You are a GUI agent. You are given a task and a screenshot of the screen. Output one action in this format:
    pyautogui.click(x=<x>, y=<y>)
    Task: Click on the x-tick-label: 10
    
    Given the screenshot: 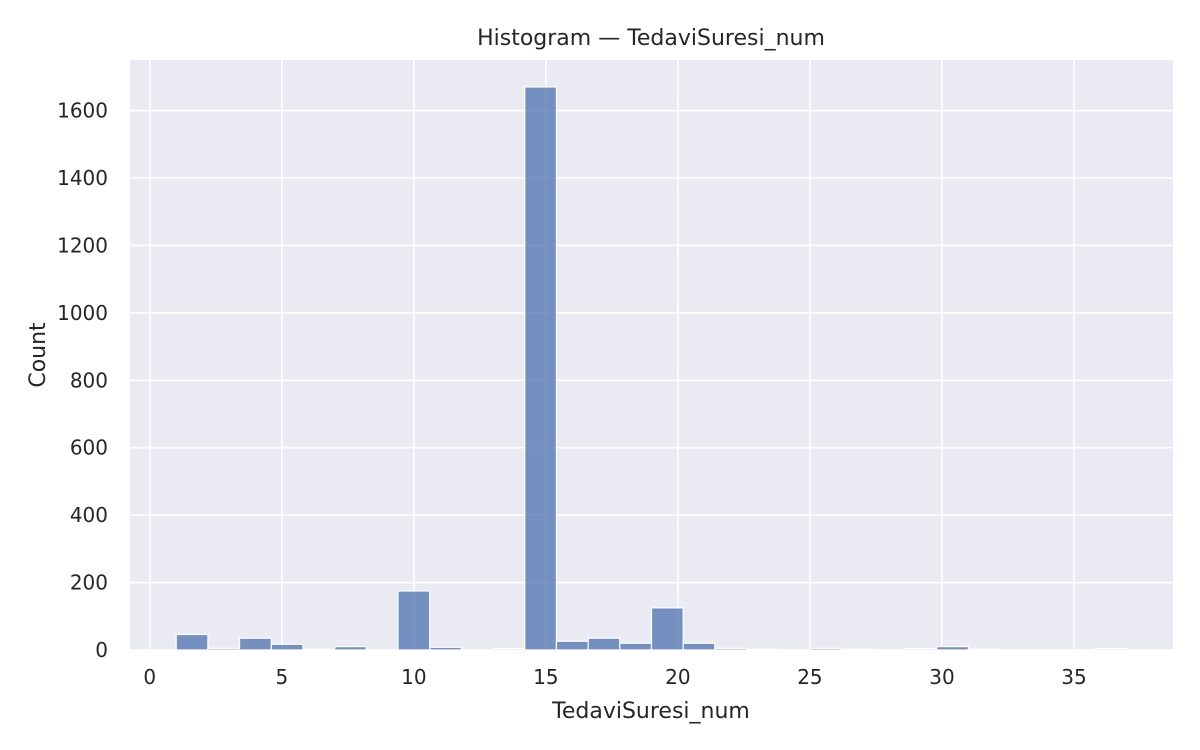 What is the action you would take?
    pyautogui.click(x=413, y=677)
    